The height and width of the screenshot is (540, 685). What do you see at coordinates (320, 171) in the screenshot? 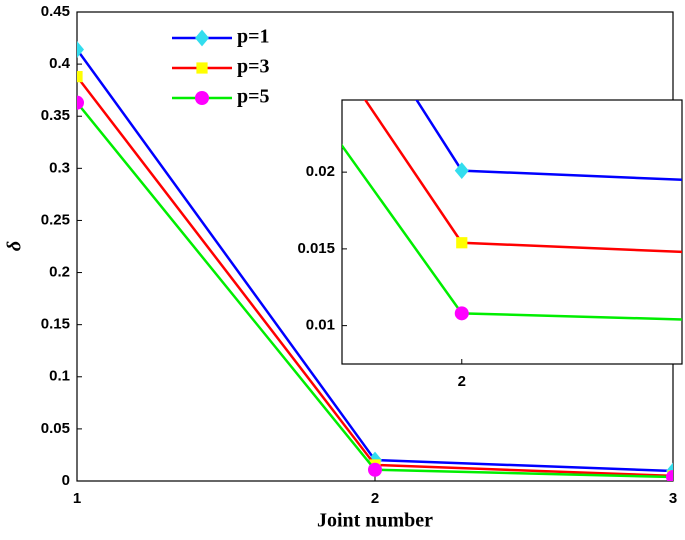
I see `y-tick-label: 0.02` at bounding box center [320, 171].